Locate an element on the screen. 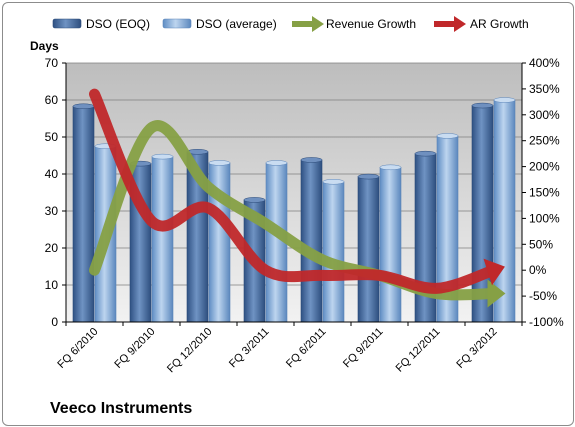 The height and width of the screenshot is (427, 575). x-tick-label: FQ 6/2010 is located at coordinates (77, 348).